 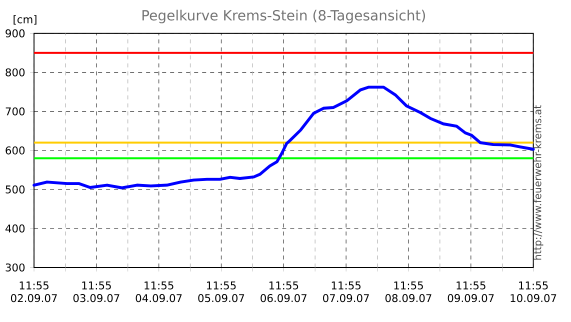 What do you see at coordinates (15, 150) in the screenshot?
I see `y-tick-label: 600` at bounding box center [15, 150].